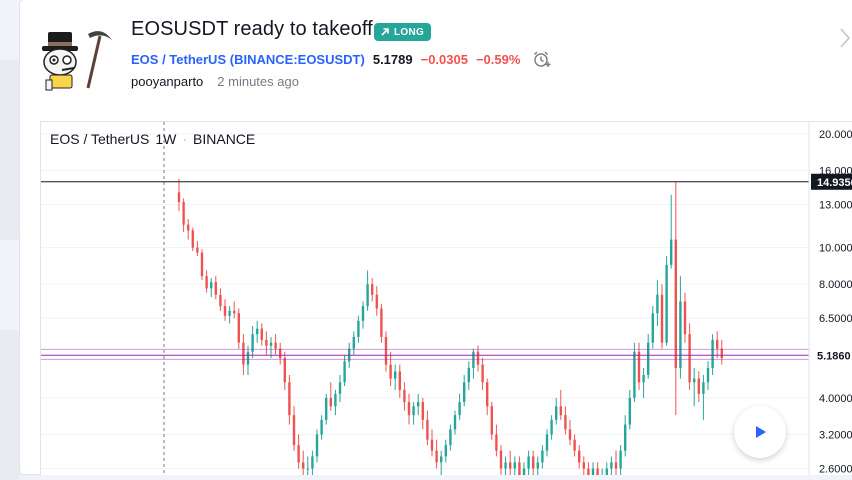  What do you see at coordinates (258, 81) in the screenshot?
I see `publish-time: 2 minutes ago` at bounding box center [258, 81].